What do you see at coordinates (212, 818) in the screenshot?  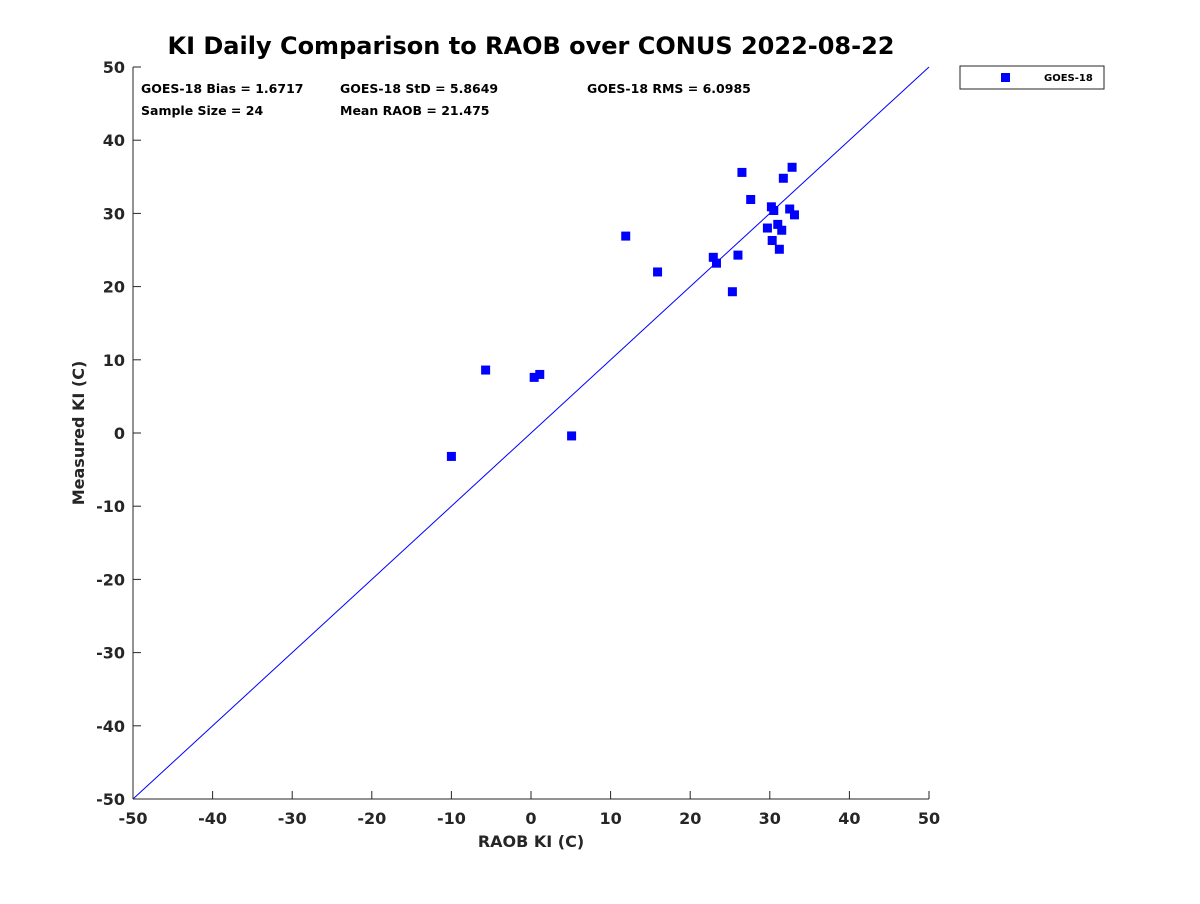 I see `x-tick-label: -40` at bounding box center [212, 818].